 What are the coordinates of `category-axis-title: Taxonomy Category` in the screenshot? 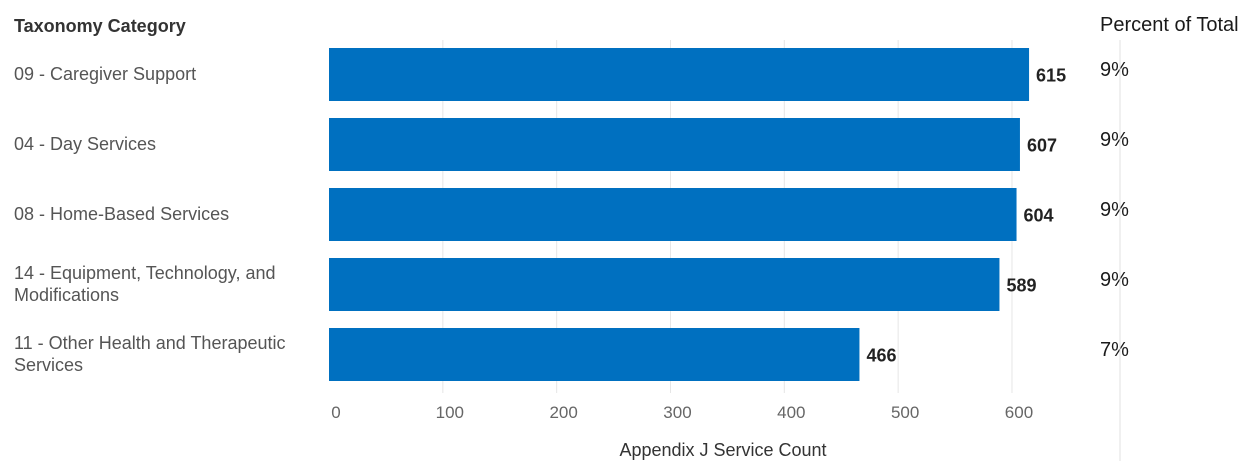 It's located at (100, 26).